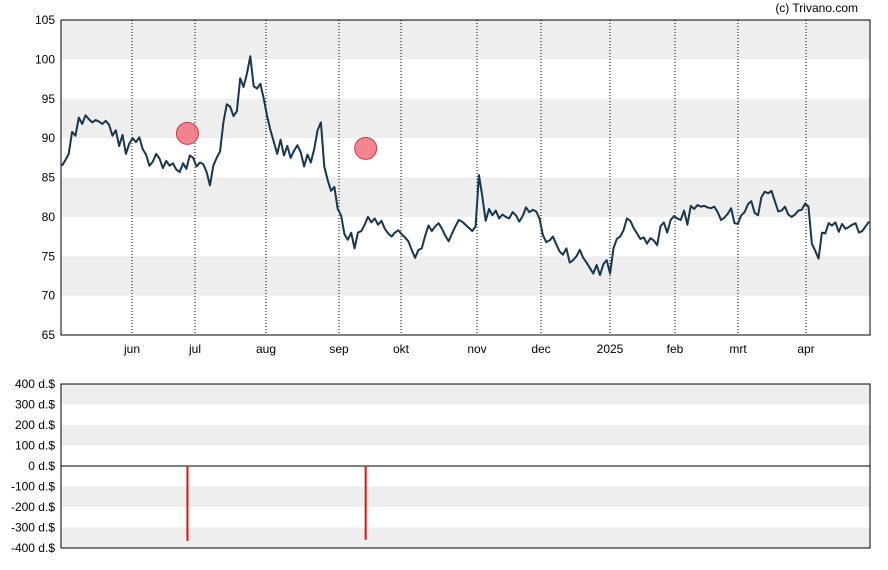 The image size is (888, 570). What do you see at coordinates (45, 59) in the screenshot?
I see `price-y-tick-label: 100` at bounding box center [45, 59].